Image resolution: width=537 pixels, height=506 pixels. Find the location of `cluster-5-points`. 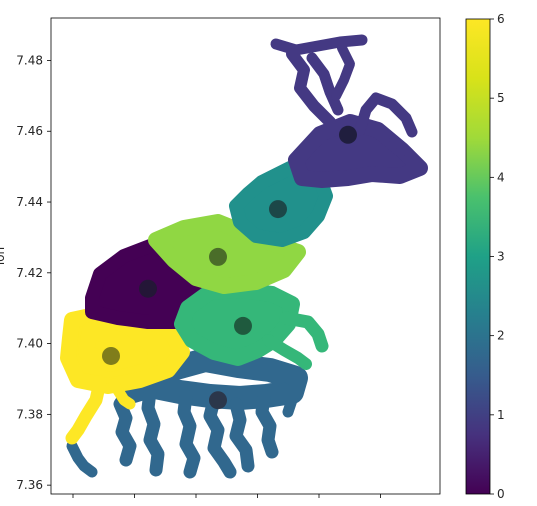

cluster-5-points is located at coordinates (227, 254).